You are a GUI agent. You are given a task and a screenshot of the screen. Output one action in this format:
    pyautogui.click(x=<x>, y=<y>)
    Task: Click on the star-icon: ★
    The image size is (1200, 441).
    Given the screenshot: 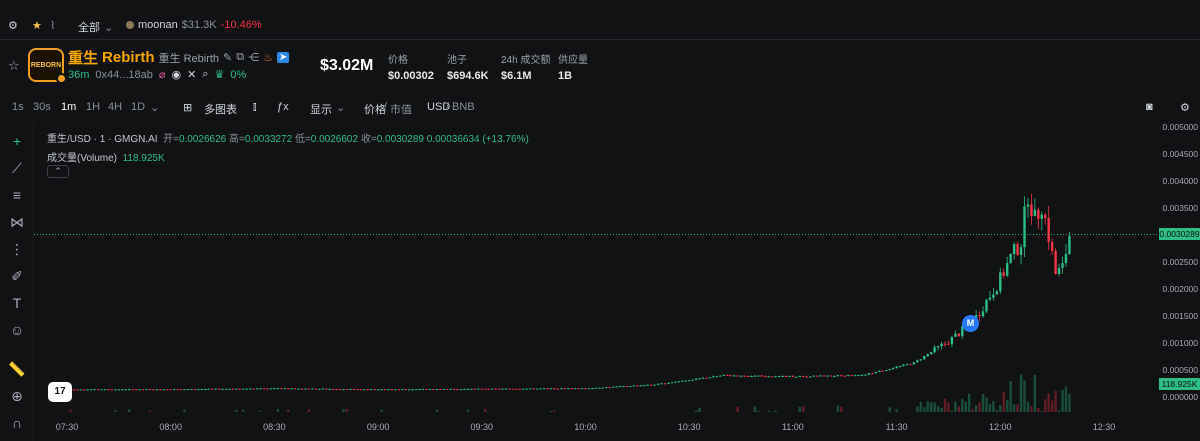 What is the action you would take?
    pyautogui.click(x=37, y=26)
    